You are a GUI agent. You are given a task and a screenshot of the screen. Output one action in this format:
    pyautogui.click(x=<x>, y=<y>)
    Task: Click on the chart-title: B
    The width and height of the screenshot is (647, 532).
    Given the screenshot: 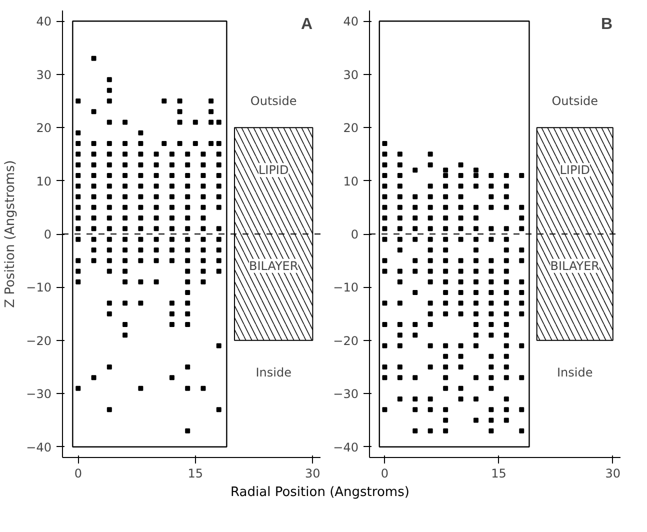 What is the action you would take?
    pyautogui.click(x=606, y=24)
    